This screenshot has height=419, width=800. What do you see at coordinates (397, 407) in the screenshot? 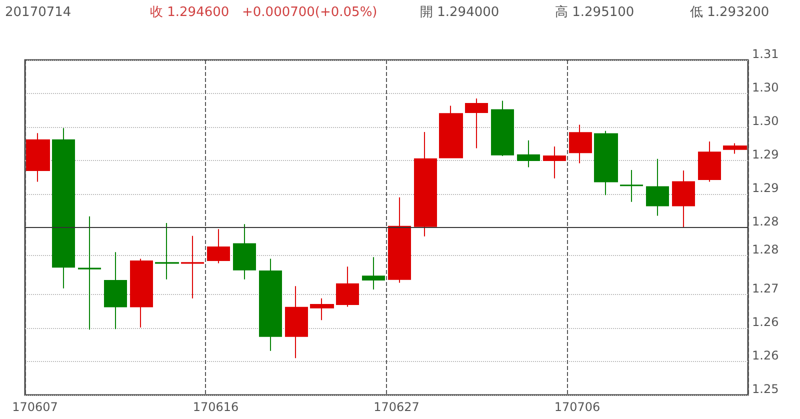
I see `x-tick-label: 170627` at bounding box center [397, 407].